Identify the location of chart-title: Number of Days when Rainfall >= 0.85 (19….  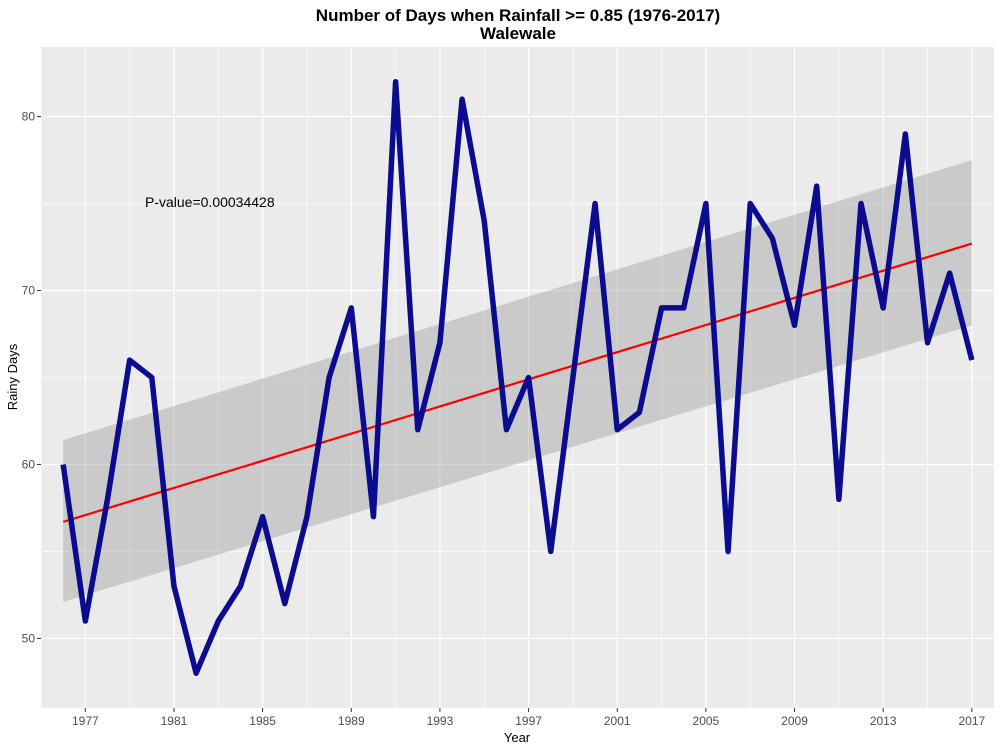
(518, 15).